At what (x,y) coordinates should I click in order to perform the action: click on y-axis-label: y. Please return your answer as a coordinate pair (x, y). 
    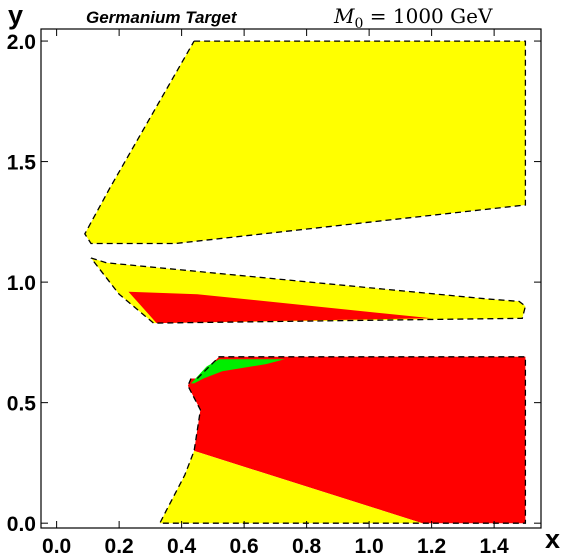
    Looking at the image, I should click on (15, 15).